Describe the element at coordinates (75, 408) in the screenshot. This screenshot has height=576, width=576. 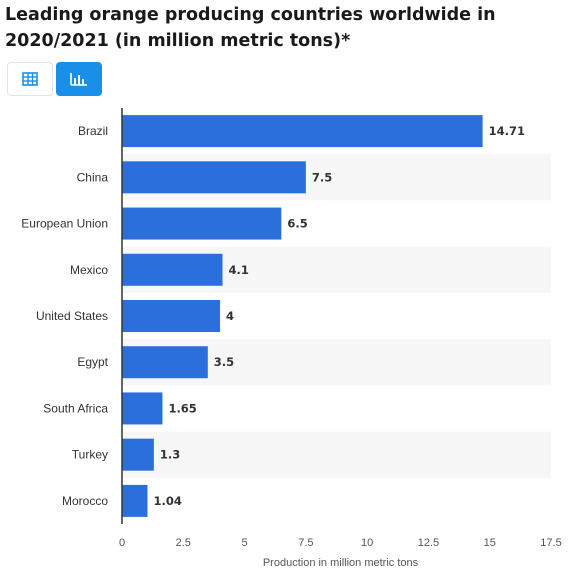
I see `category-label: South Africa` at that location.